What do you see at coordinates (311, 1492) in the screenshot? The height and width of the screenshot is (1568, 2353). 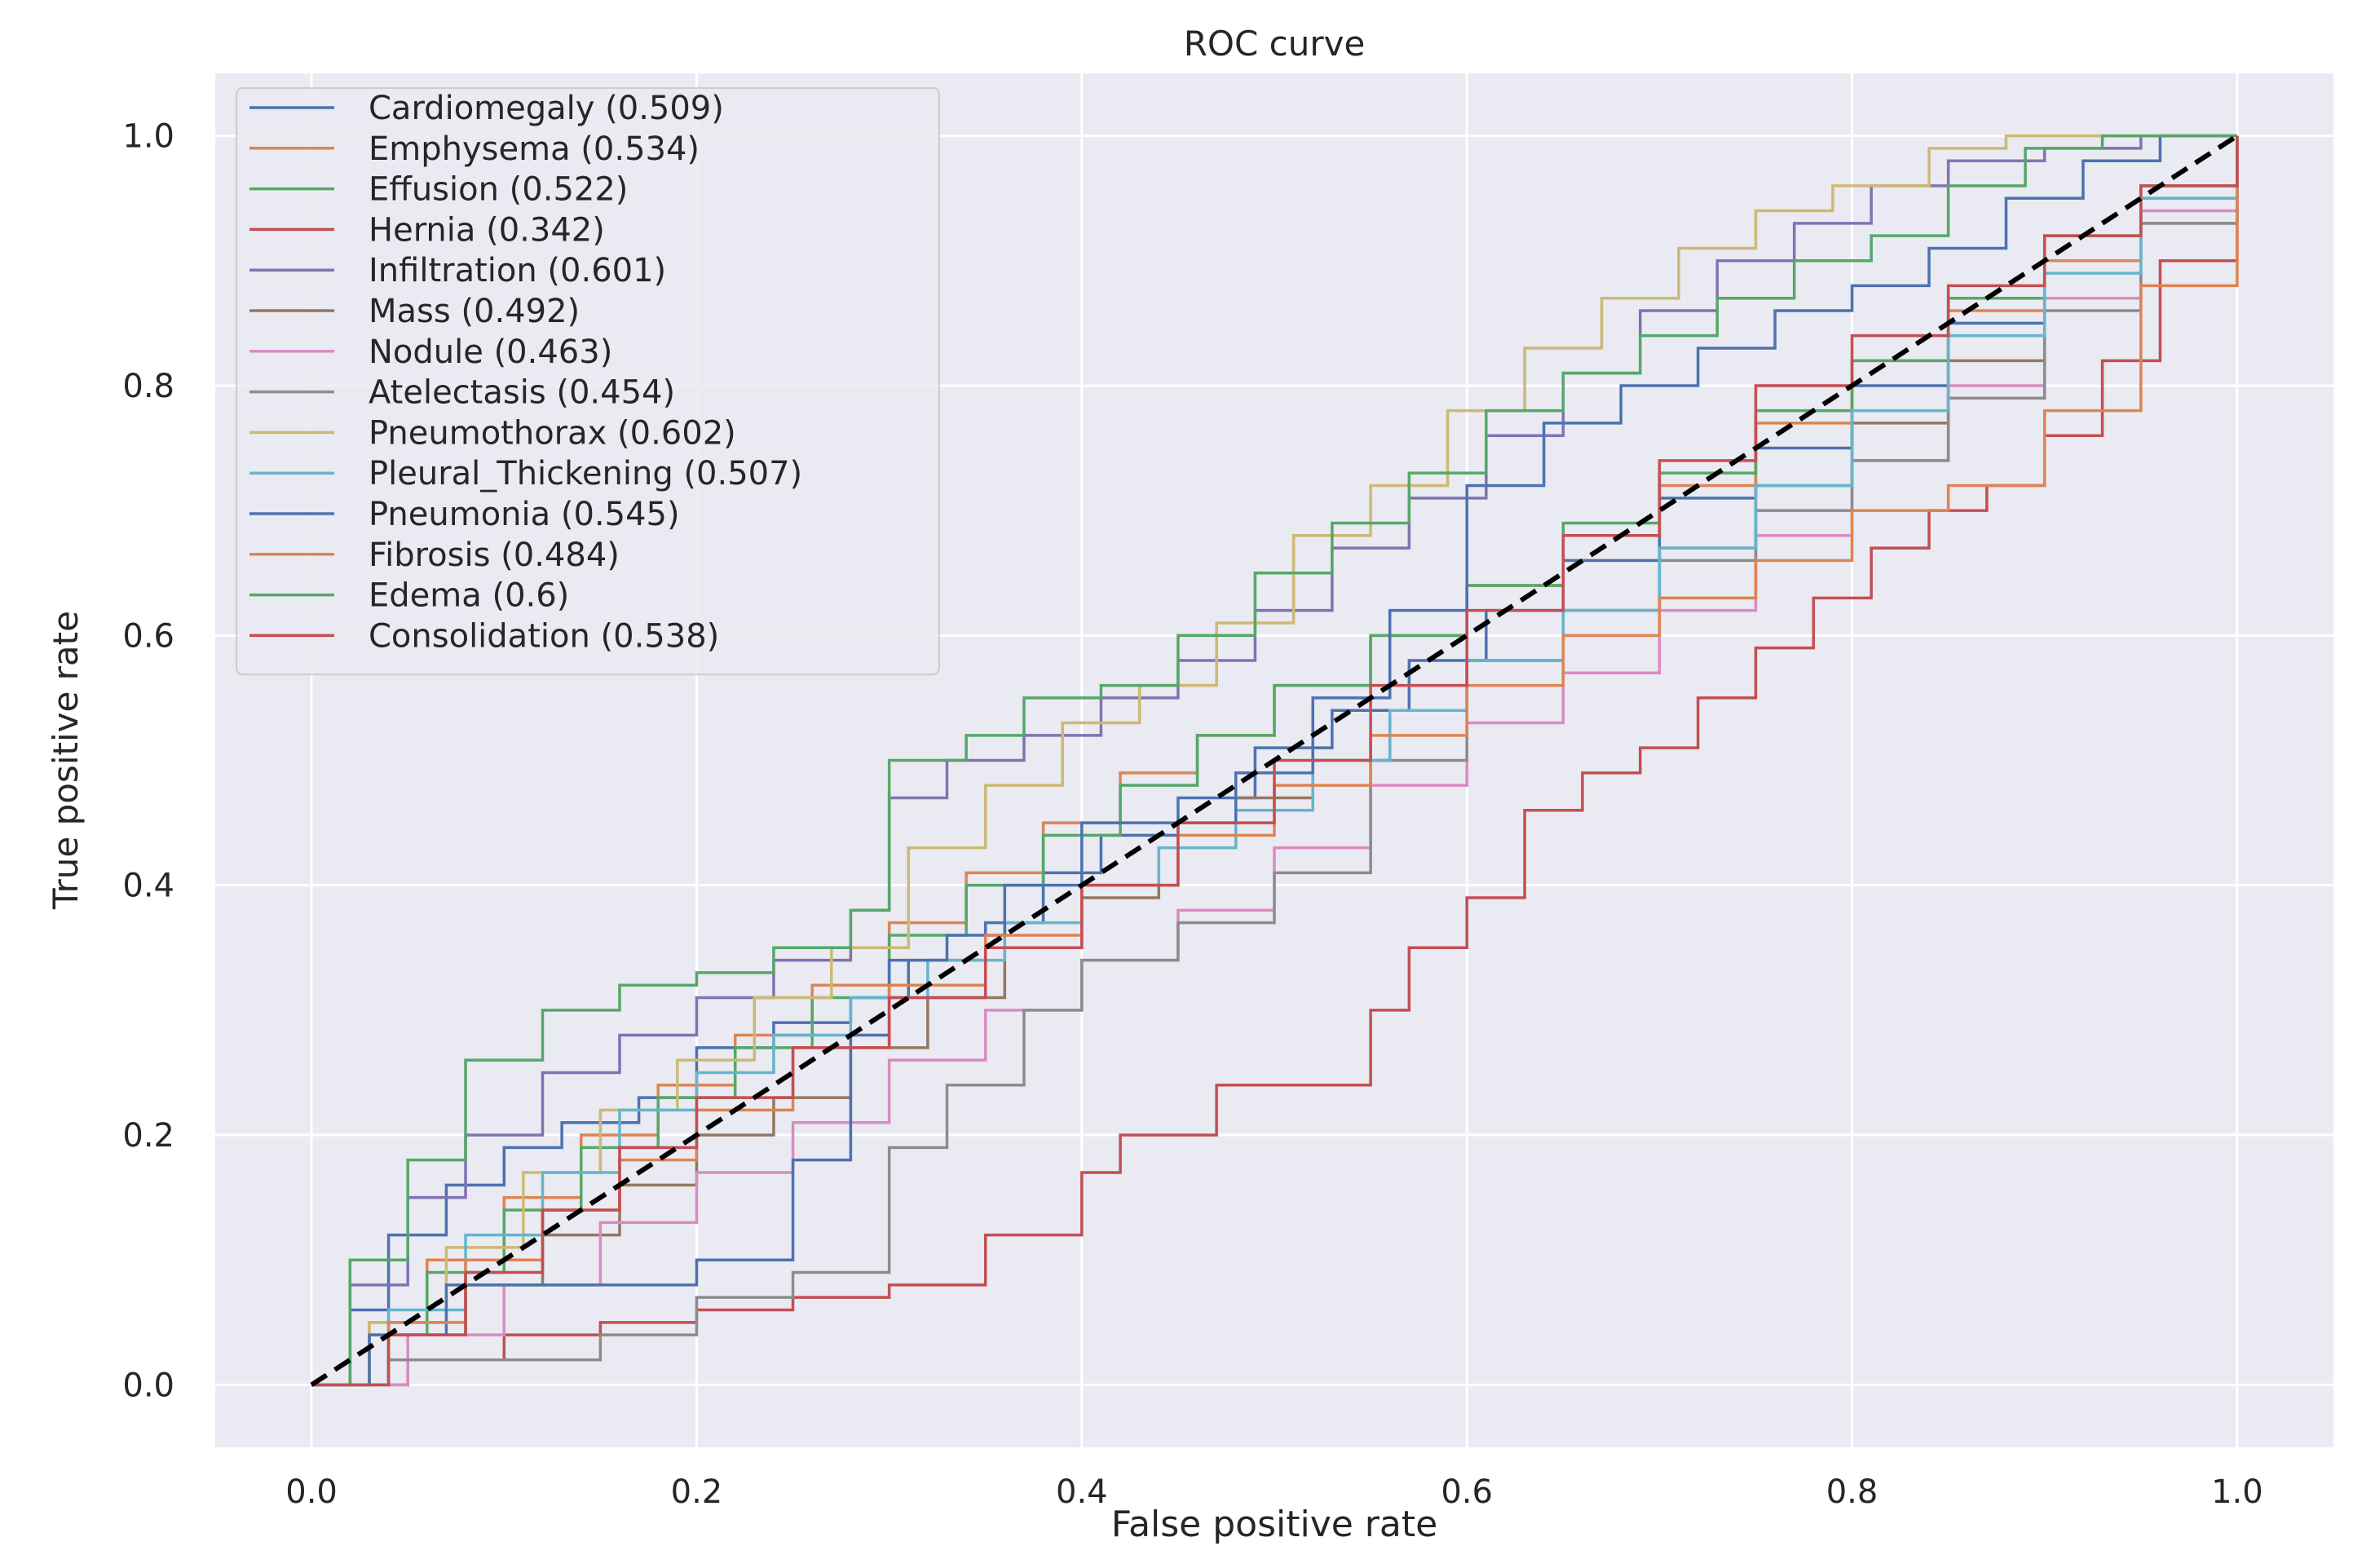 I see `x-tick-label: 0.0` at bounding box center [311, 1492].